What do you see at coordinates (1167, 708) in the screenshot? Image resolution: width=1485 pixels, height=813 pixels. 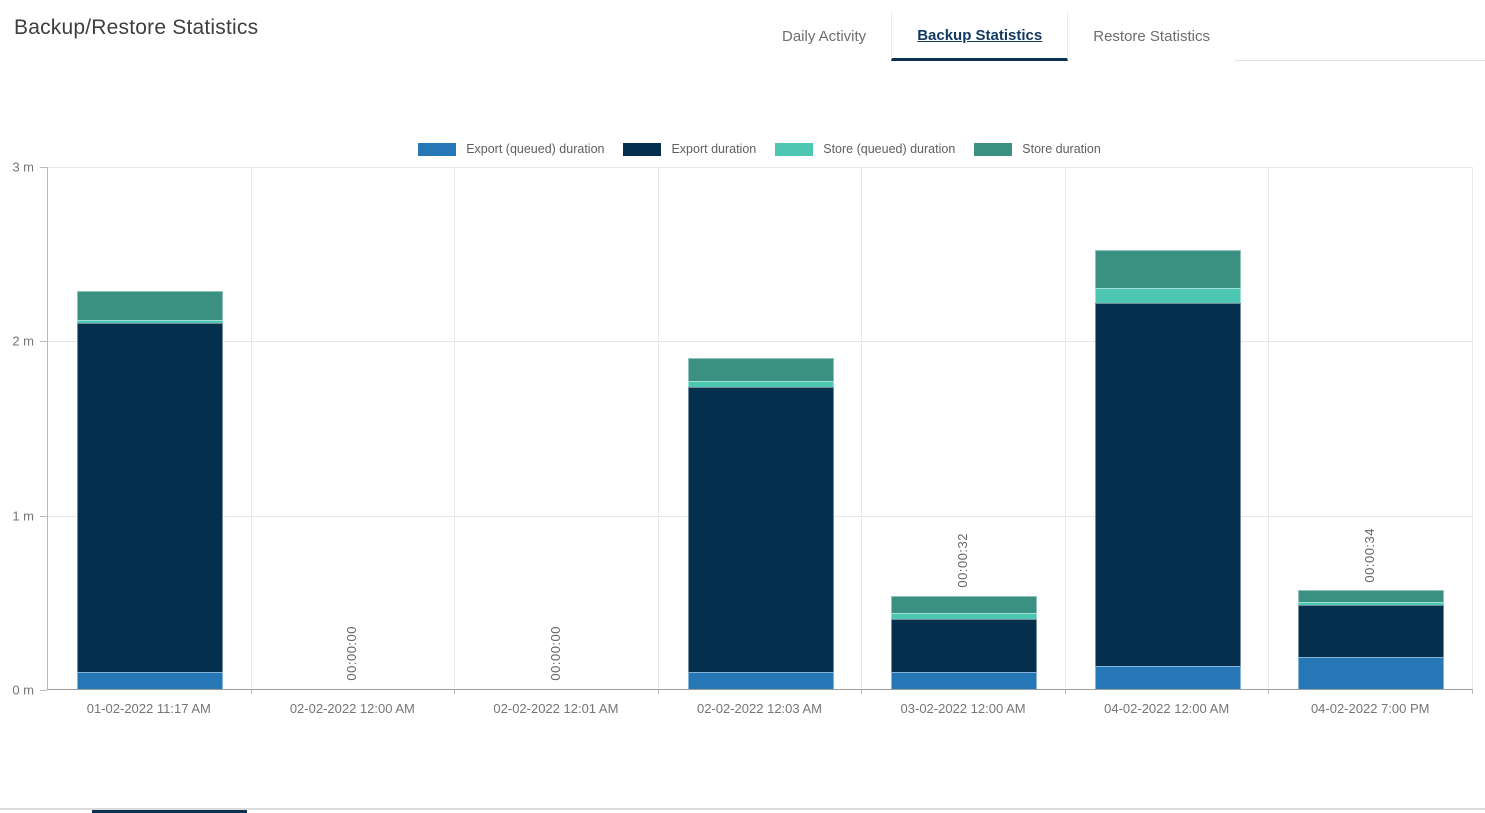 I see `x-category-label: 04-02-2022 12:00 AM` at bounding box center [1167, 708].